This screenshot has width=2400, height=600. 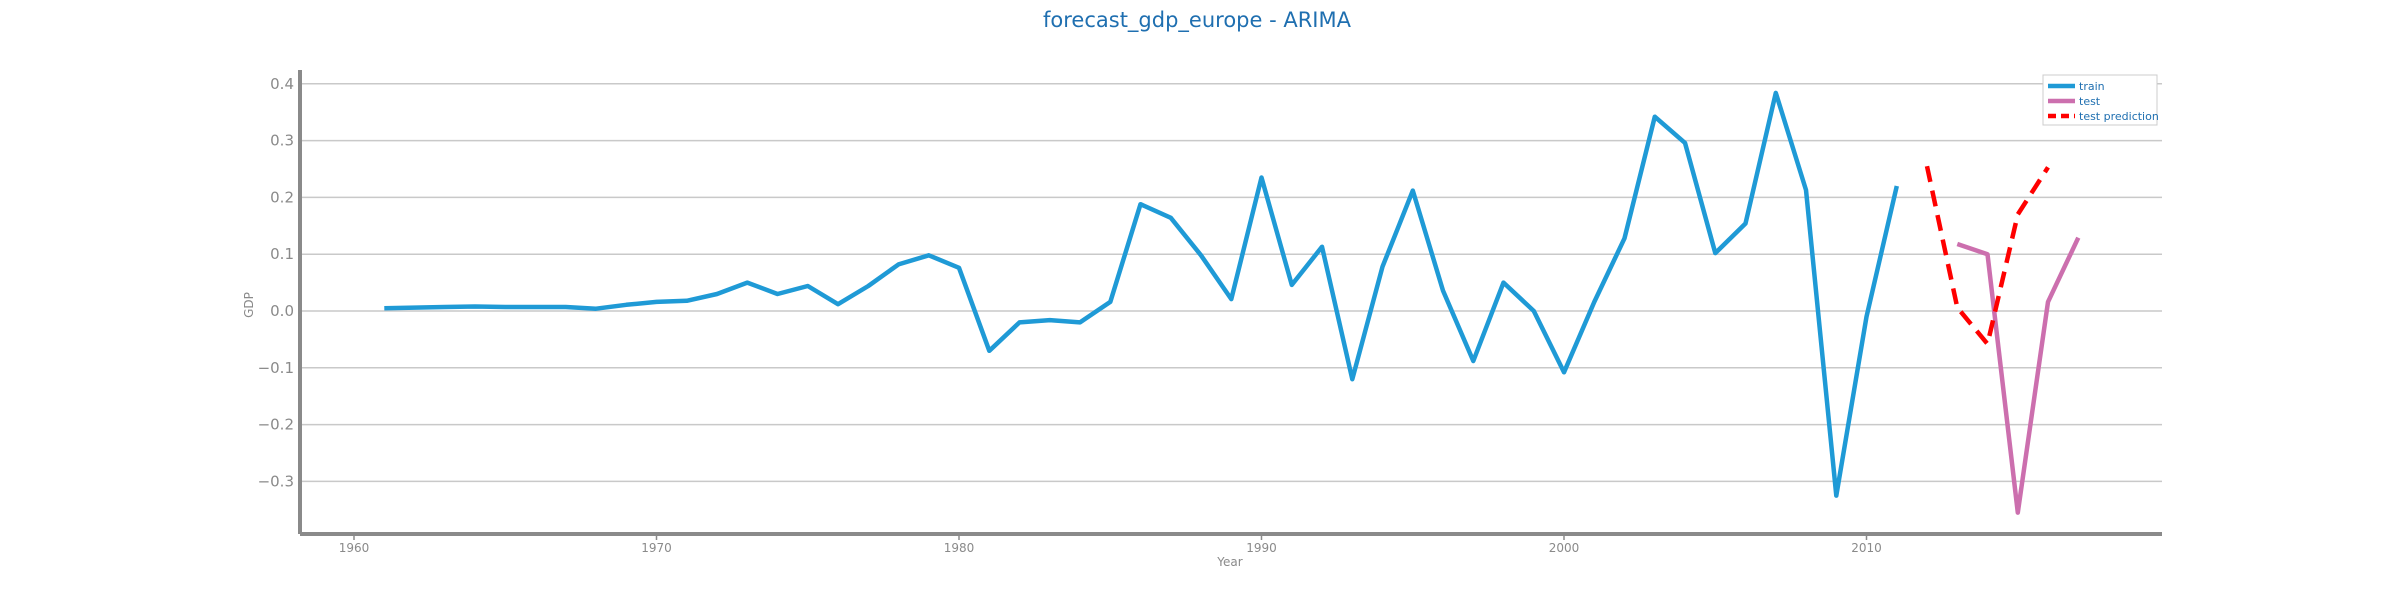 What do you see at coordinates (1197, 20) in the screenshot?
I see `chart-title: forecast_gdp_europe - ARIMA` at bounding box center [1197, 20].